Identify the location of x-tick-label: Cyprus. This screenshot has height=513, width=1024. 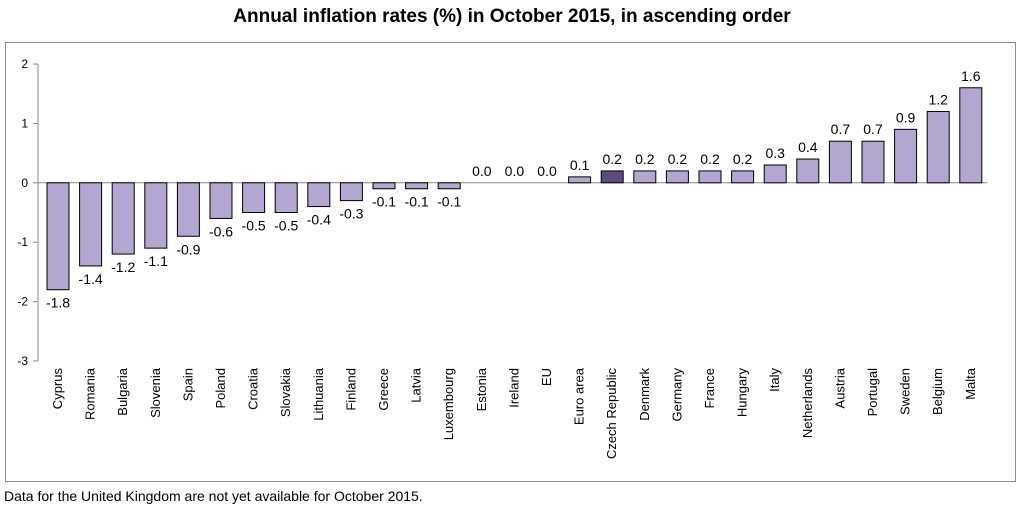
(57, 389).